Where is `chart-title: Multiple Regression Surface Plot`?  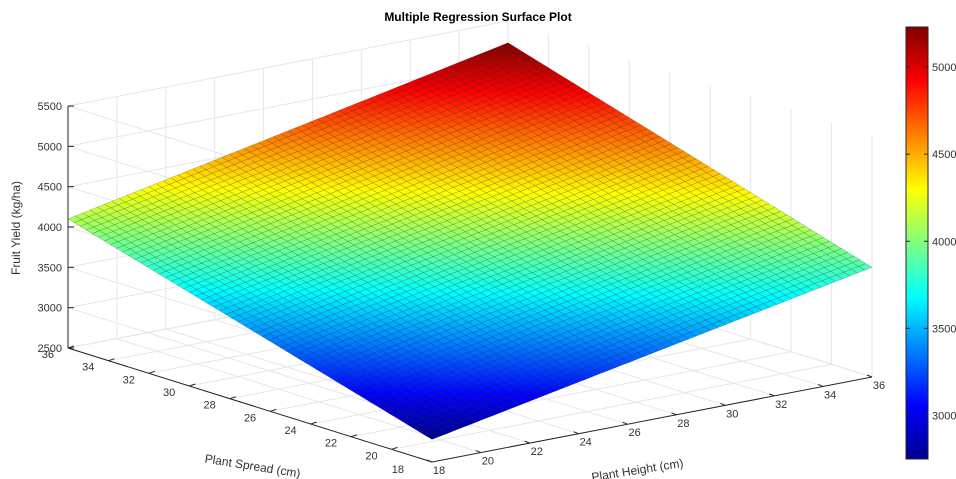 chart-title: Multiple Regression Surface Plot is located at coordinates (477, 17).